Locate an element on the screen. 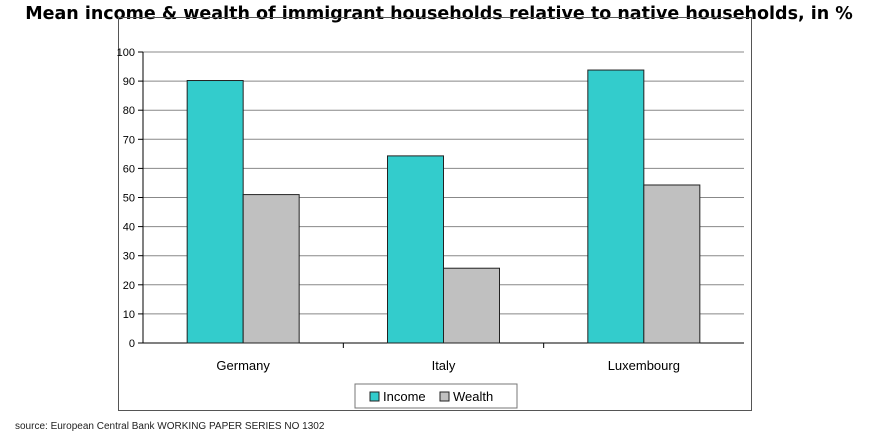 This screenshot has height=435, width=878. y-tick-label: 50 is located at coordinates (129, 199).